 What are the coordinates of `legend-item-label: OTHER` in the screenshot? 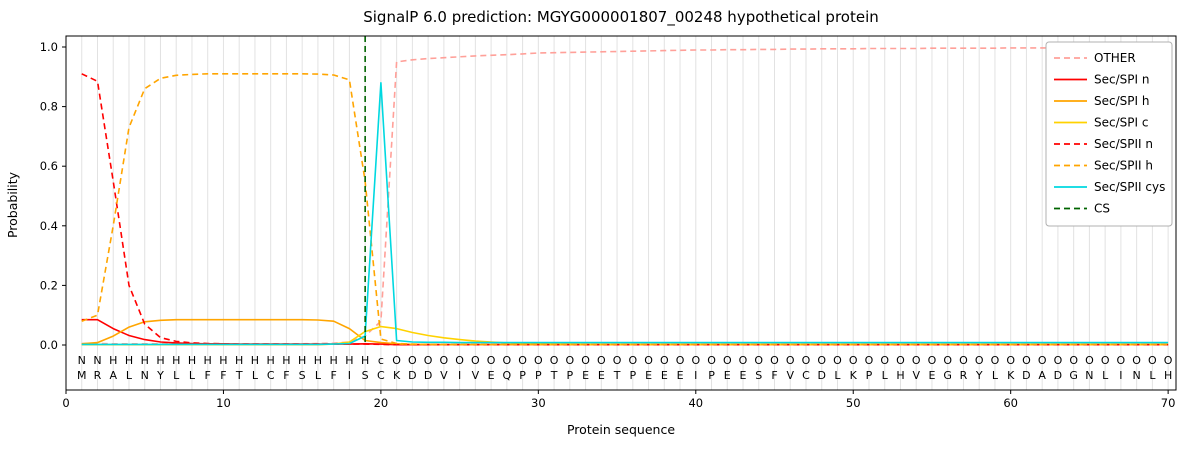 It's located at (1115, 58).